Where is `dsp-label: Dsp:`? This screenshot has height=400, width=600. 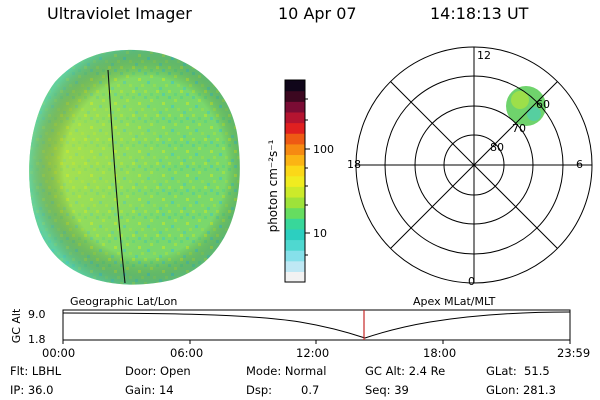 dsp-label: Dsp: is located at coordinates (259, 390).